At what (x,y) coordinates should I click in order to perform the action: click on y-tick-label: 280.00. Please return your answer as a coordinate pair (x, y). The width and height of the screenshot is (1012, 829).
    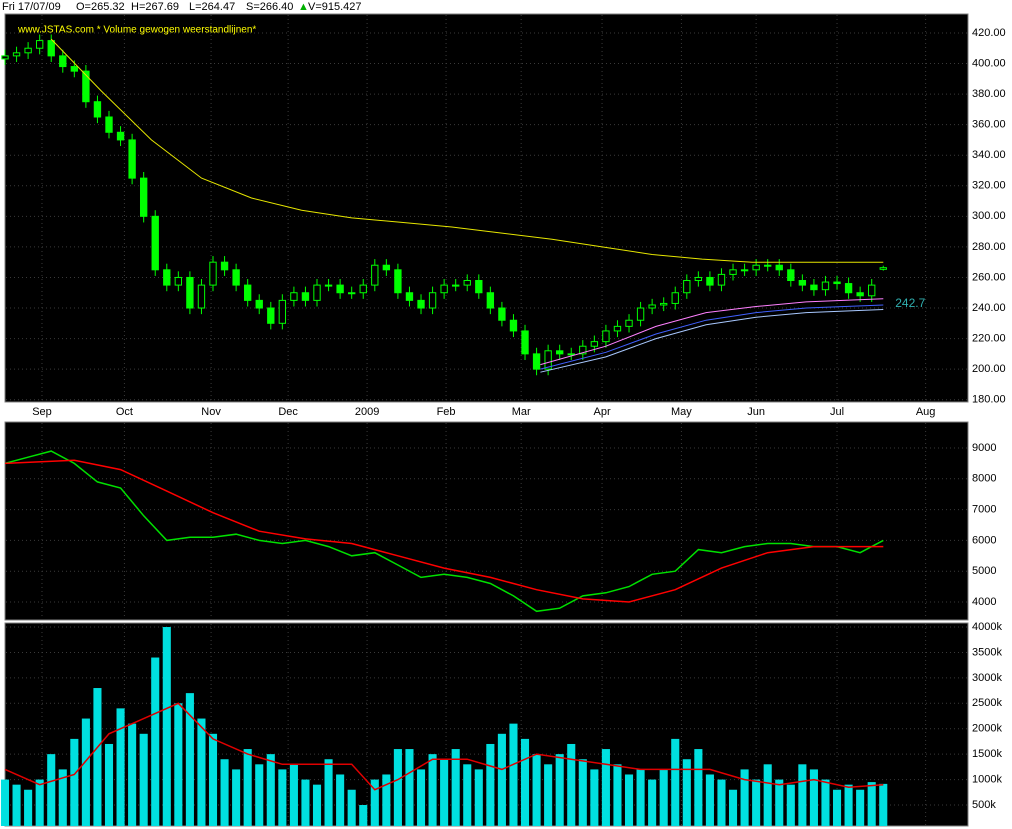
    Looking at the image, I should click on (989, 247).